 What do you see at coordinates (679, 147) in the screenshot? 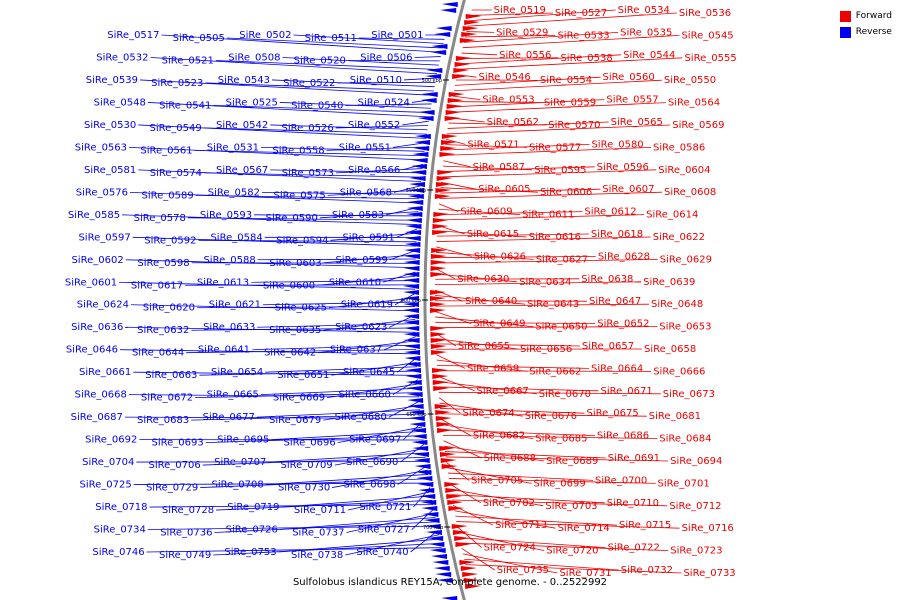
I see `forward-gene-label: SiRe_0586` at bounding box center [679, 147].